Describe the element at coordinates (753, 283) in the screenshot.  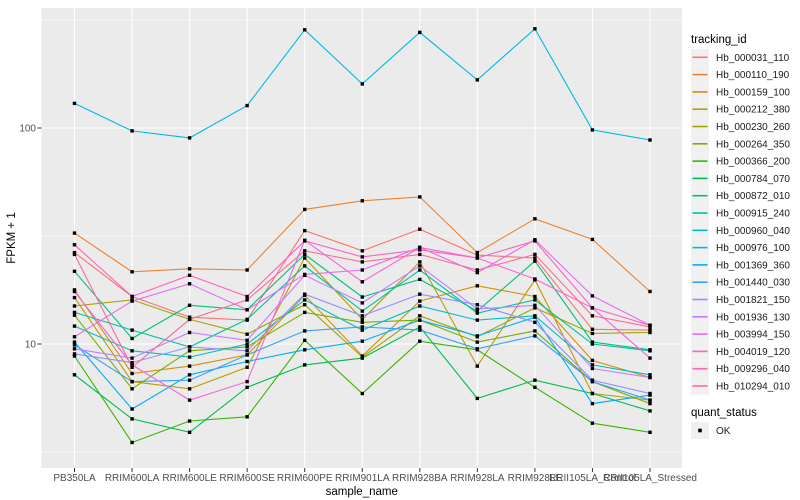
I see `legend-item-label: Hb_001440_030` at that location.